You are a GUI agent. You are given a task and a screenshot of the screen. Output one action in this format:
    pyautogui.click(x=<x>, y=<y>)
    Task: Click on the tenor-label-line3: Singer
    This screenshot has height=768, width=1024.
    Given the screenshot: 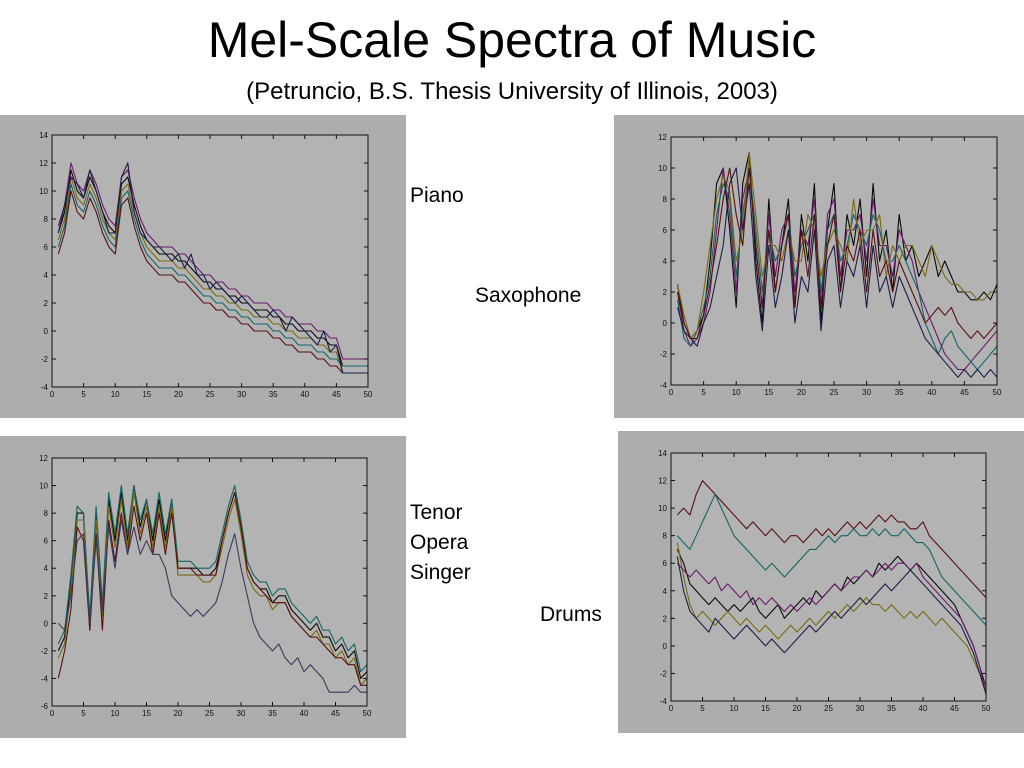 What is the action you would take?
    pyautogui.click(x=440, y=572)
    